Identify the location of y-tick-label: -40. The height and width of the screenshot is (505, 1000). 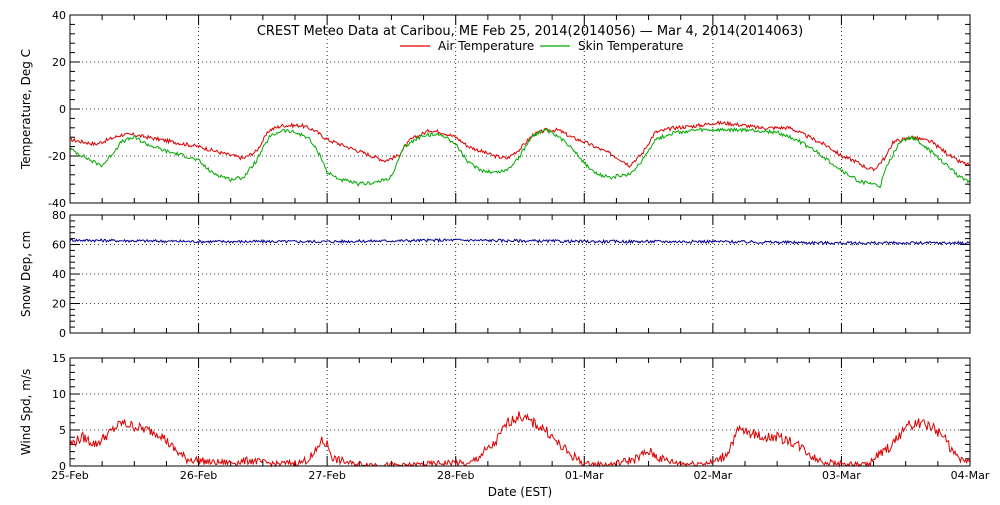
(57, 203).